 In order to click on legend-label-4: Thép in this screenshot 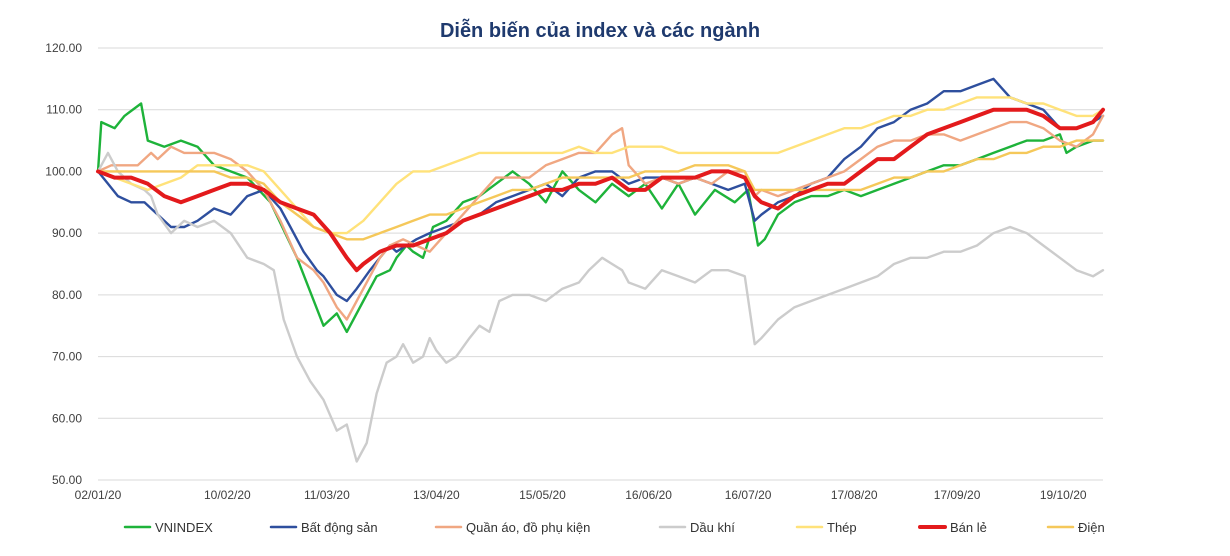, I will do `click(842, 527)`.